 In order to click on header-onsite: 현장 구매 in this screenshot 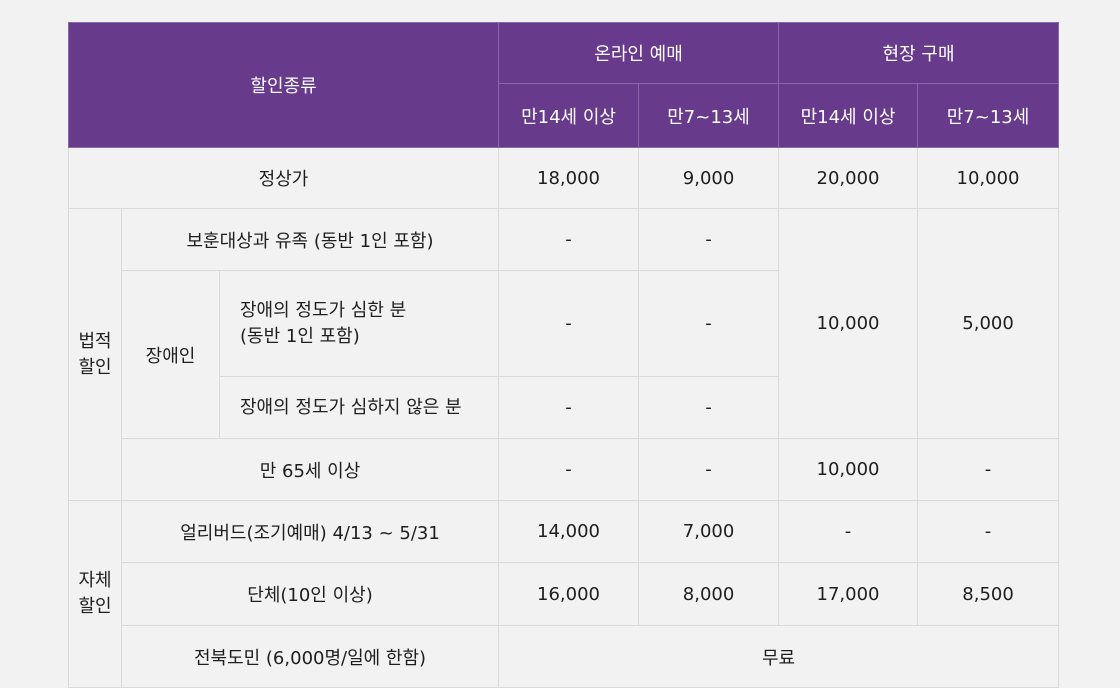, I will do `click(919, 53)`.